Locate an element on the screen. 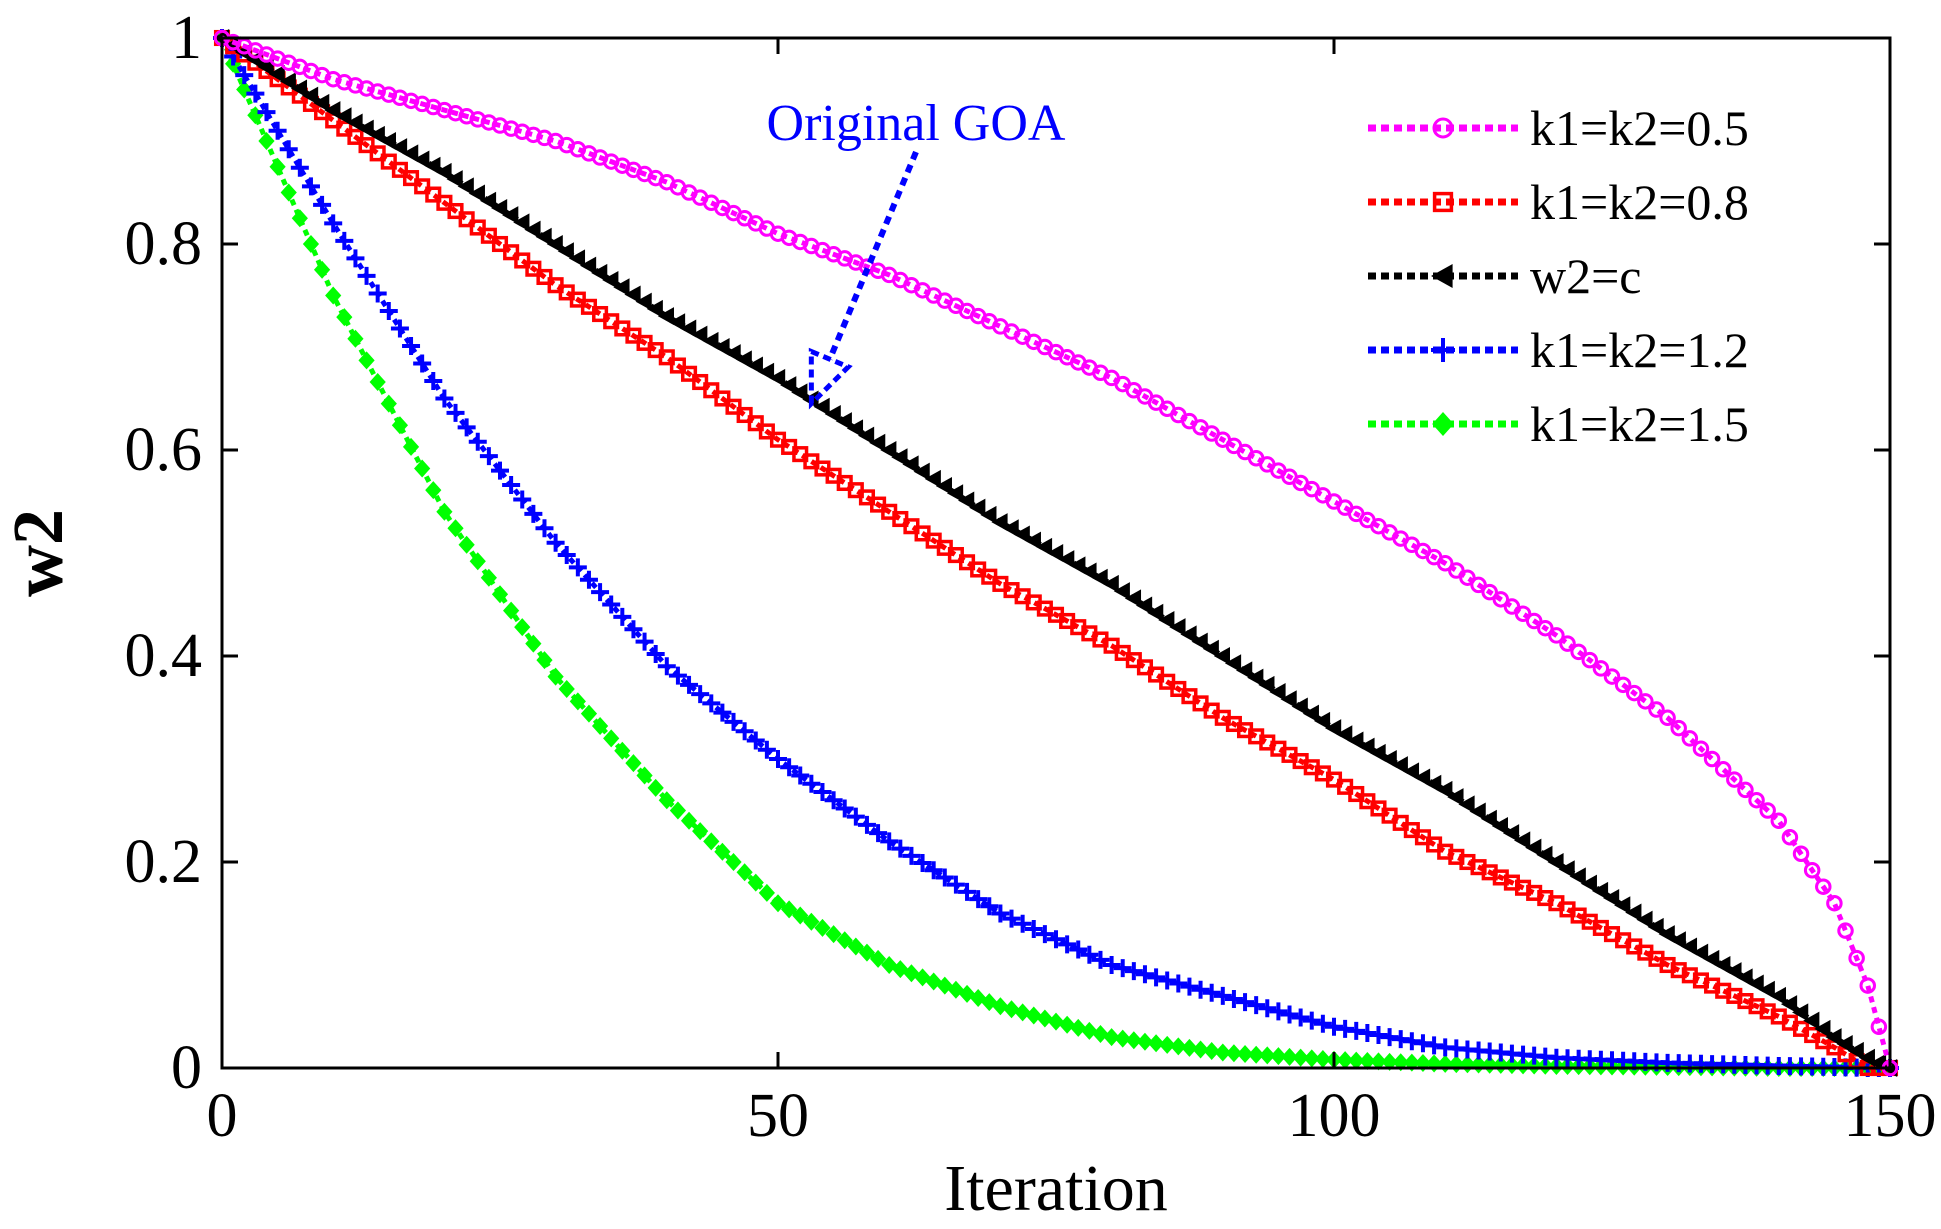 The width and height of the screenshot is (1941, 1229). legend: k1=k2=0.5 k1=k2=0.8 w2=c k1=k2=1.2 k1=k2=1.5 is located at coordinates (1558, 276).